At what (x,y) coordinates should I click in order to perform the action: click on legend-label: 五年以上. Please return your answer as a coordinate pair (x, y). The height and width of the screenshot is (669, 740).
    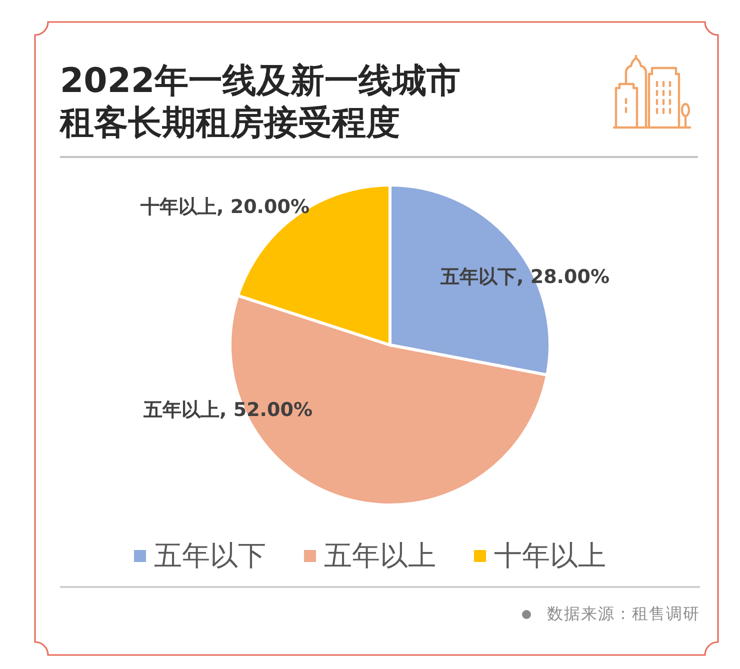
    Looking at the image, I should click on (380, 556).